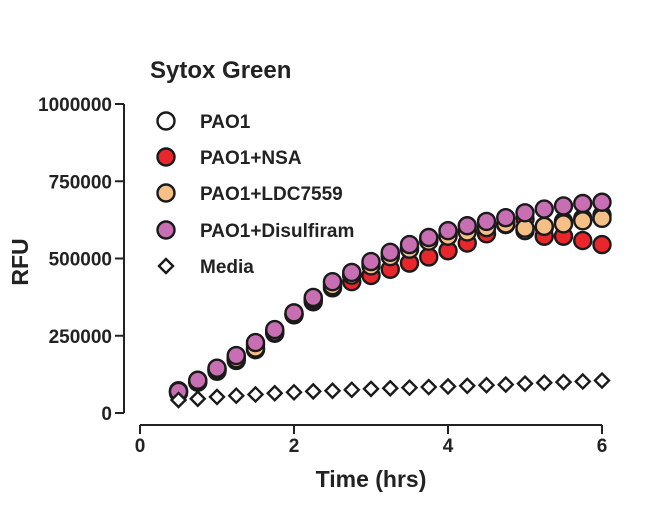 The height and width of the screenshot is (508, 652). I want to click on y-tick-label: 0, so click(106, 414).